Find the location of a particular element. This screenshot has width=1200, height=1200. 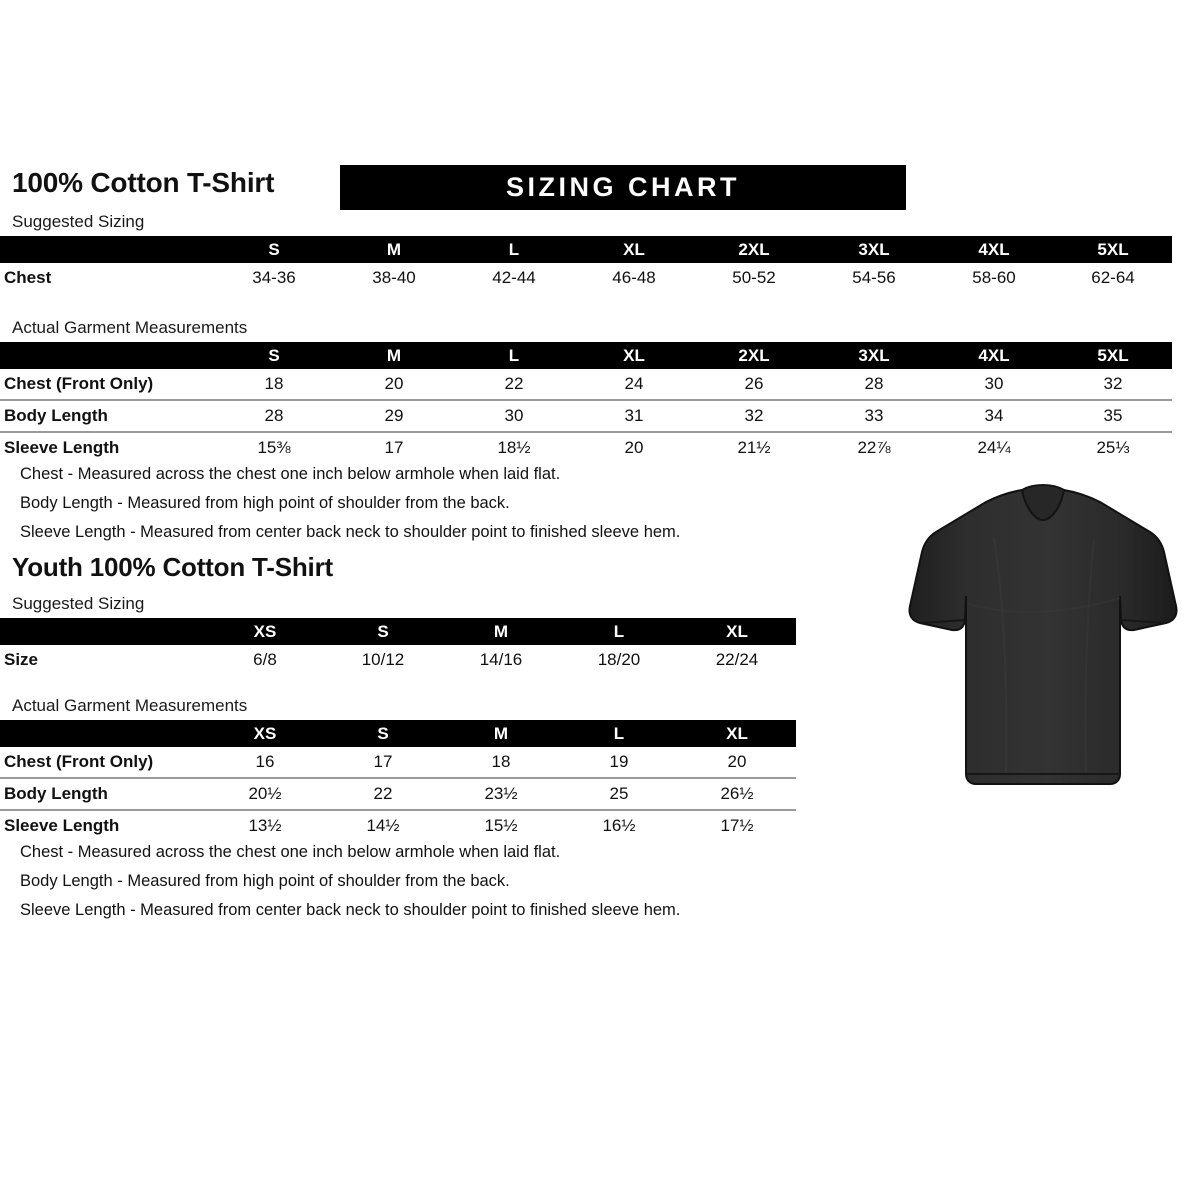

table-cell: 26½ is located at coordinates (737, 794).